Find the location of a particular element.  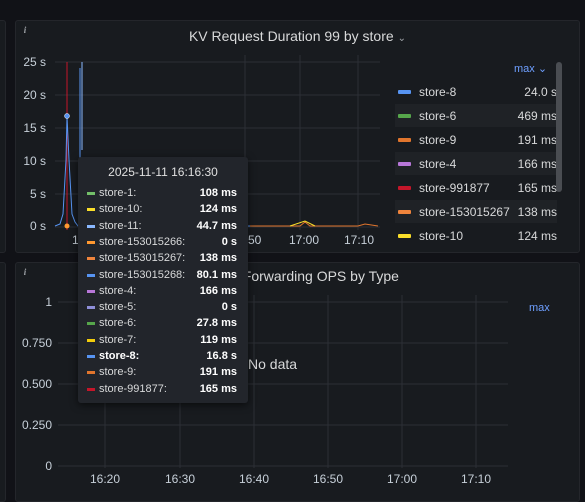

x-tick-label: 16:30 is located at coordinates (180, 479).